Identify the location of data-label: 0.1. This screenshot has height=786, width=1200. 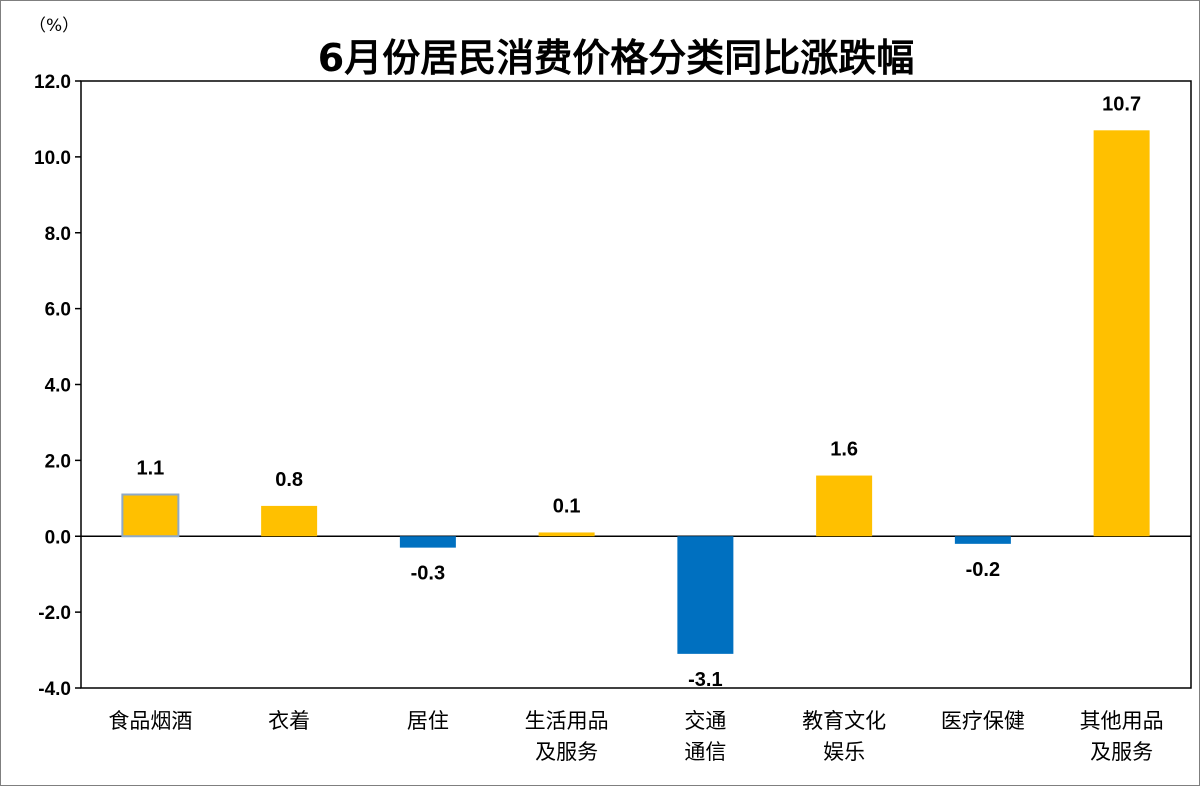
(567, 506).